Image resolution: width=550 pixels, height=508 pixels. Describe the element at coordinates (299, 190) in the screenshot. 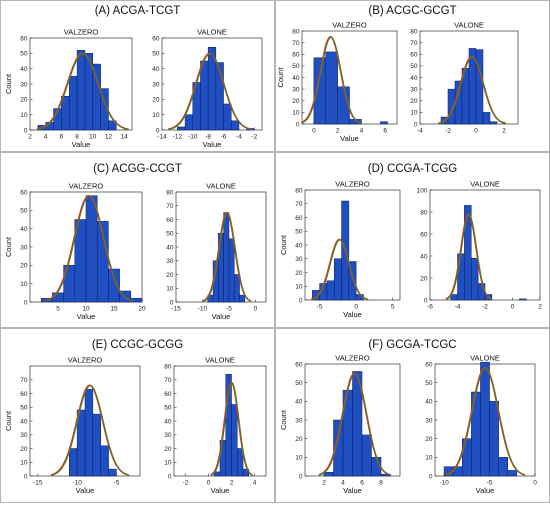

I see `y-tick-label: 80` at that location.